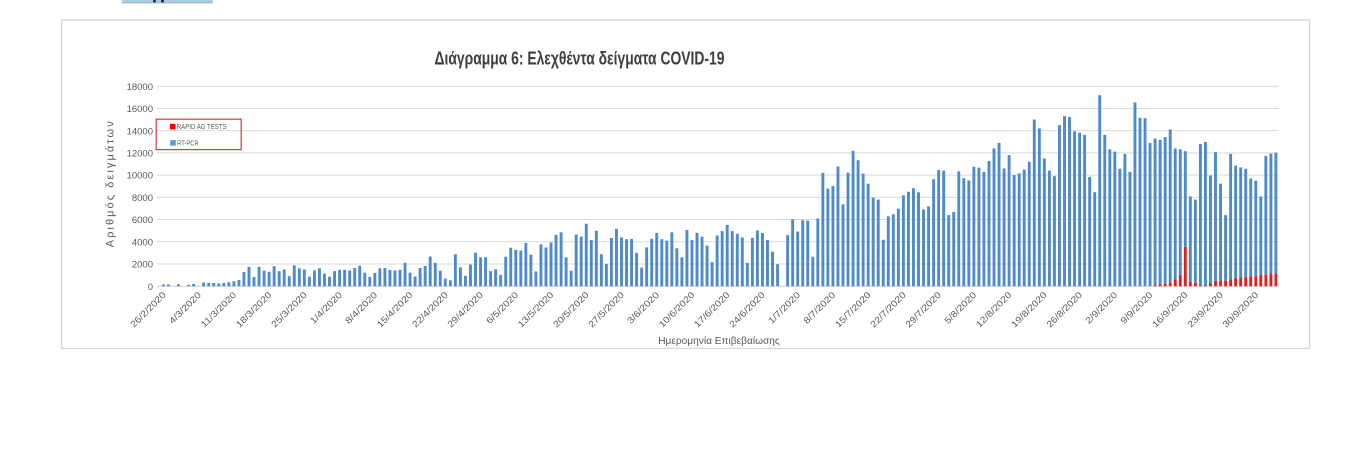 This screenshot has width=1362, height=469. Describe the element at coordinates (150, 287) in the screenshot. I see `svg-text: 0` at that location.